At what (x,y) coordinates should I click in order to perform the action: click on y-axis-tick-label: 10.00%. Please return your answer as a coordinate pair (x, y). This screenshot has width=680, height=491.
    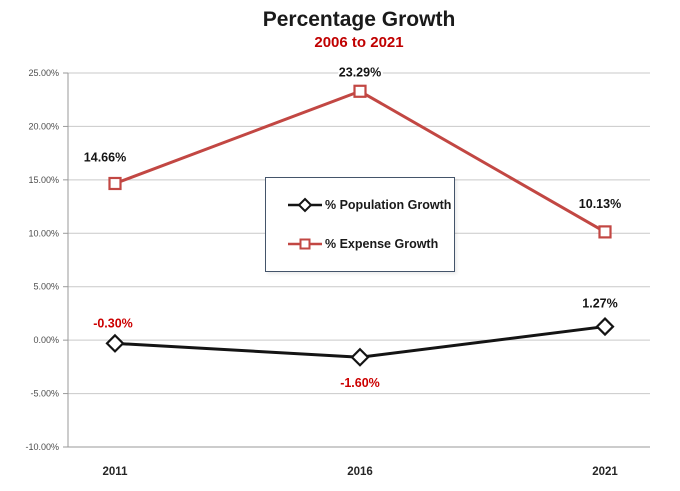
    Looking at the image, I should click on (43, 233).